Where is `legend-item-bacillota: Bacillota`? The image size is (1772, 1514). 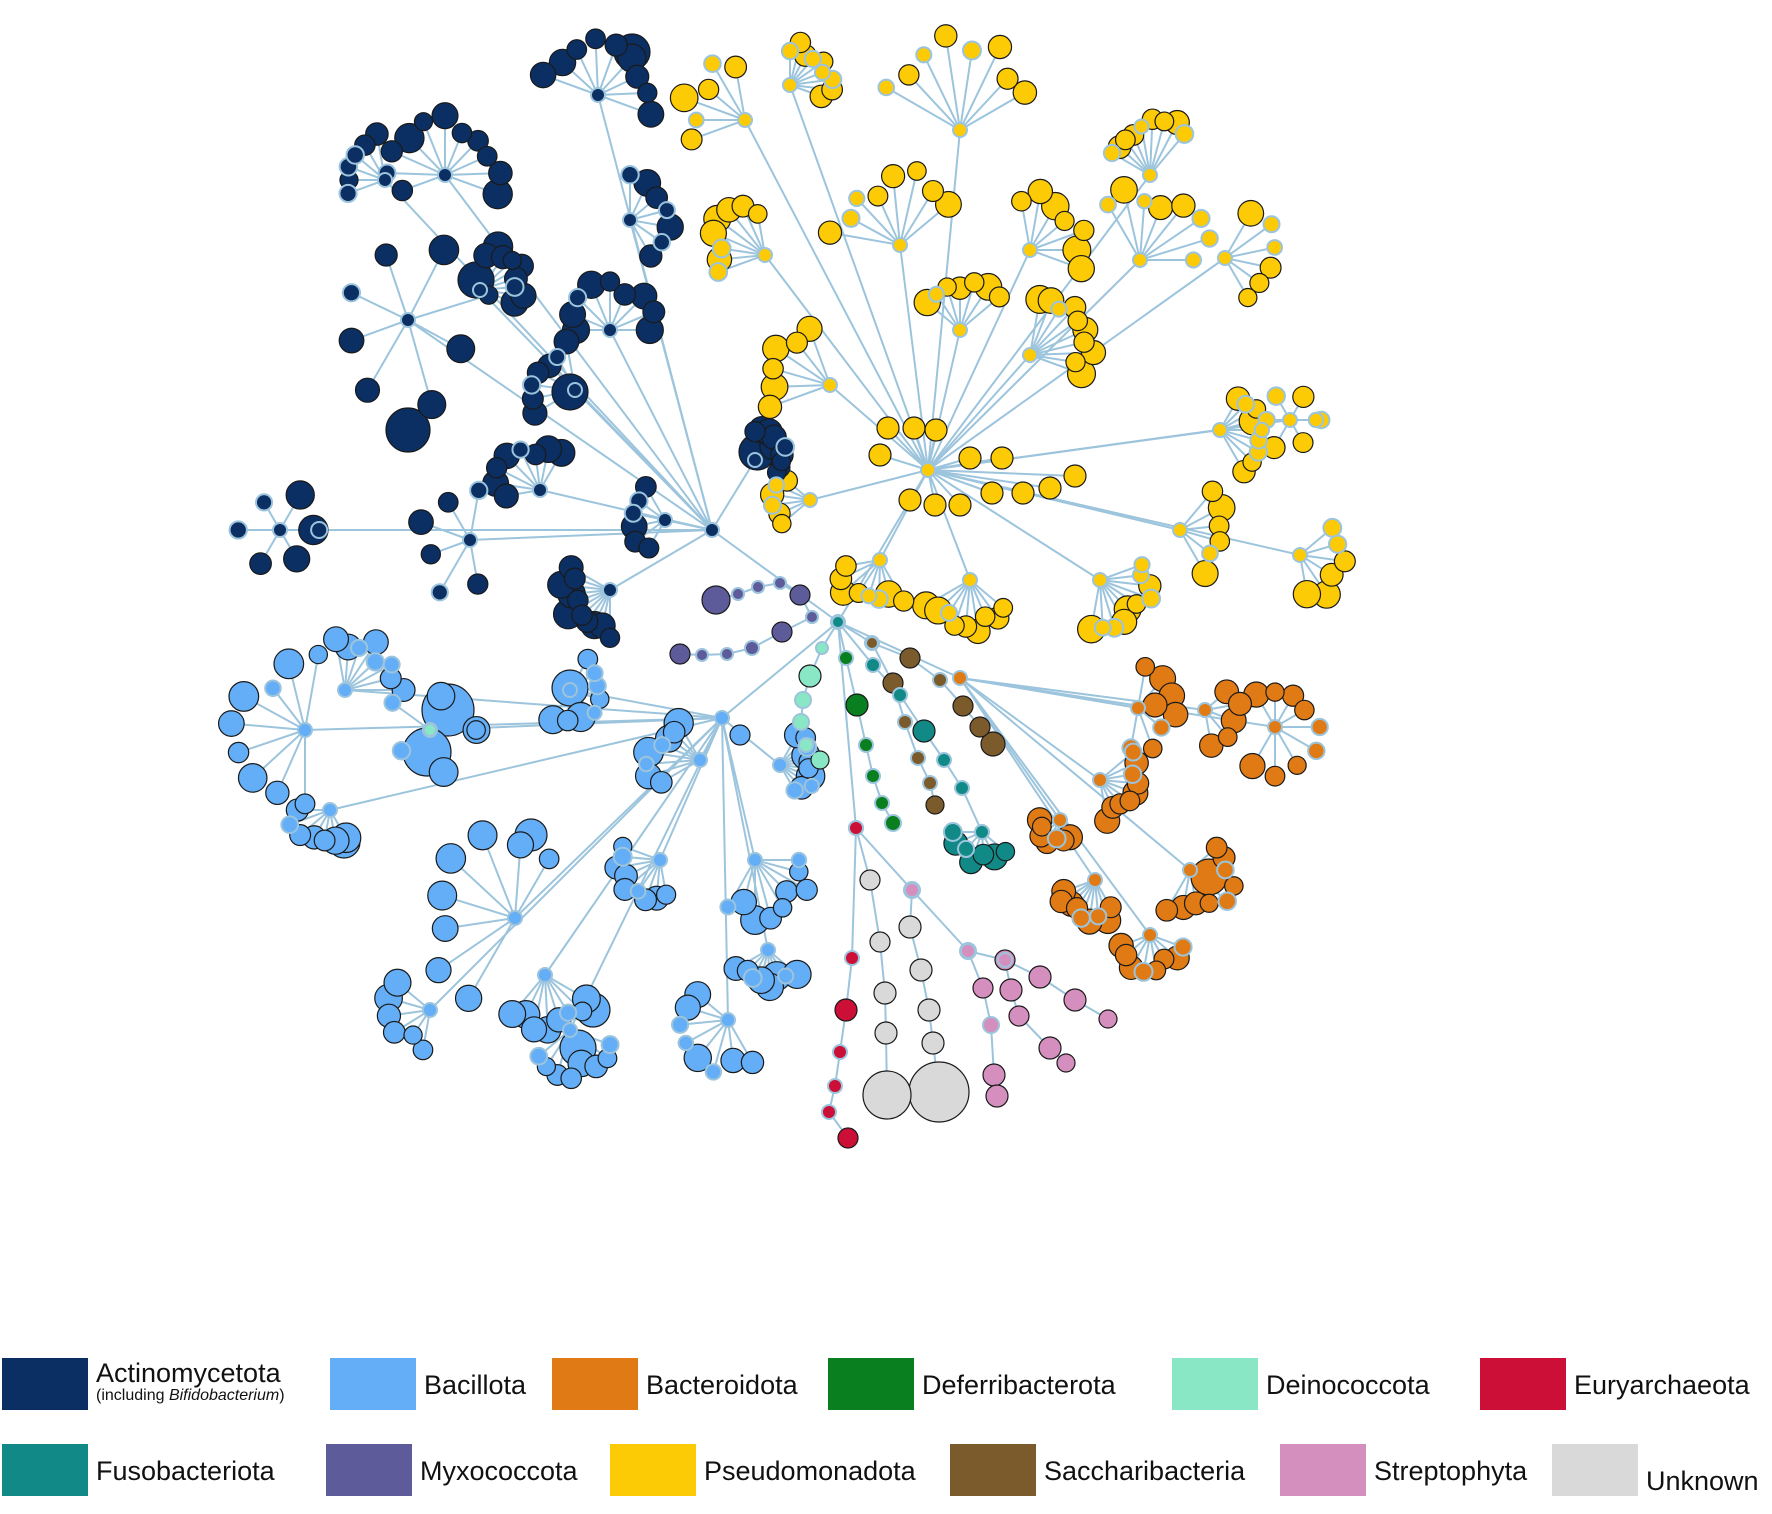 legend-item-bacillota: Bacillota is located at coordinates (428, 1384).